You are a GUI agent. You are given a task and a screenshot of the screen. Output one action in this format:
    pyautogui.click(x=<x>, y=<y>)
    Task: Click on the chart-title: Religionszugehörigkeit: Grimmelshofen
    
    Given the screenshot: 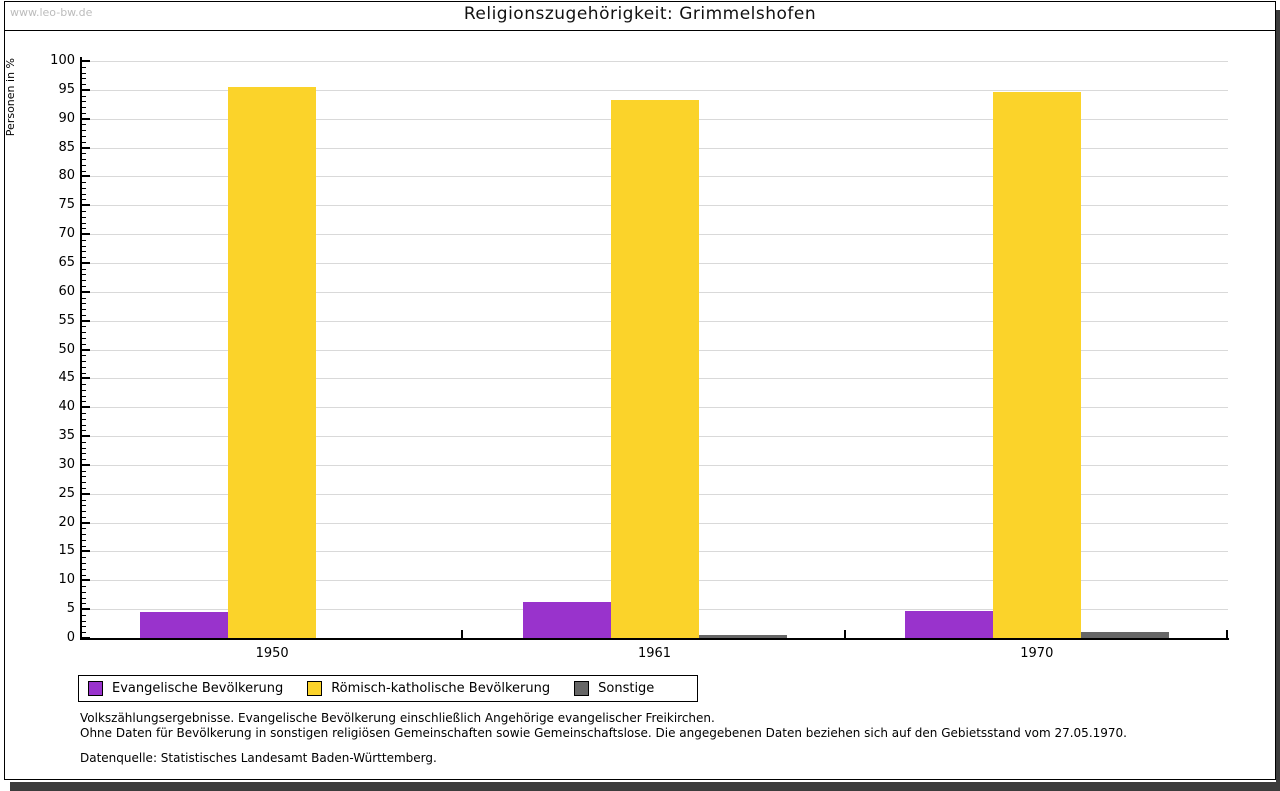 What is the action you would take?
    pyautogui.click(x=640, y=14)
    